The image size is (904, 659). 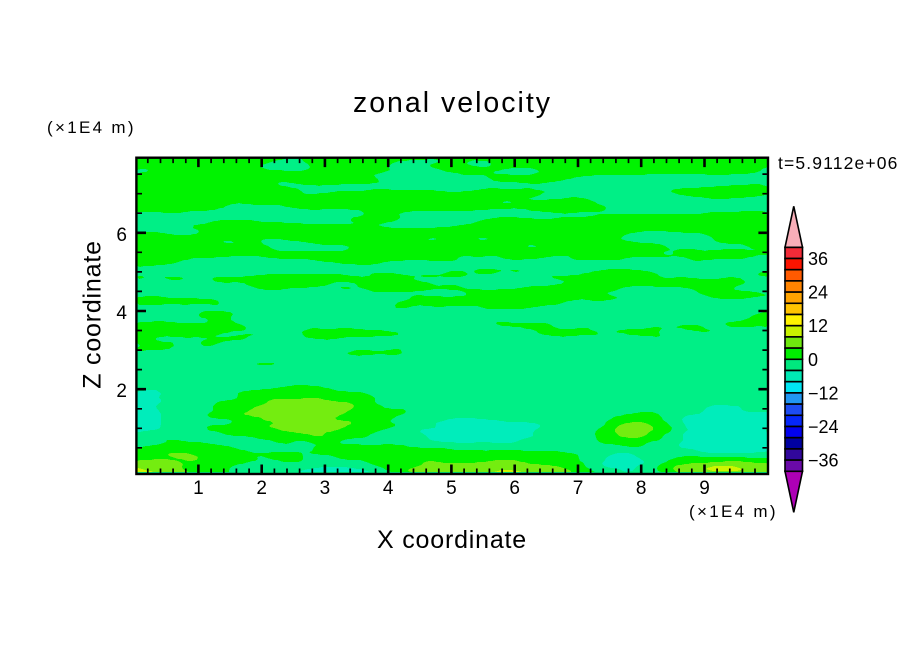 What do you see at coordinates (198, 488) in the screenshot?
I see `svg-text: 1` at bounding box center [198, 488].